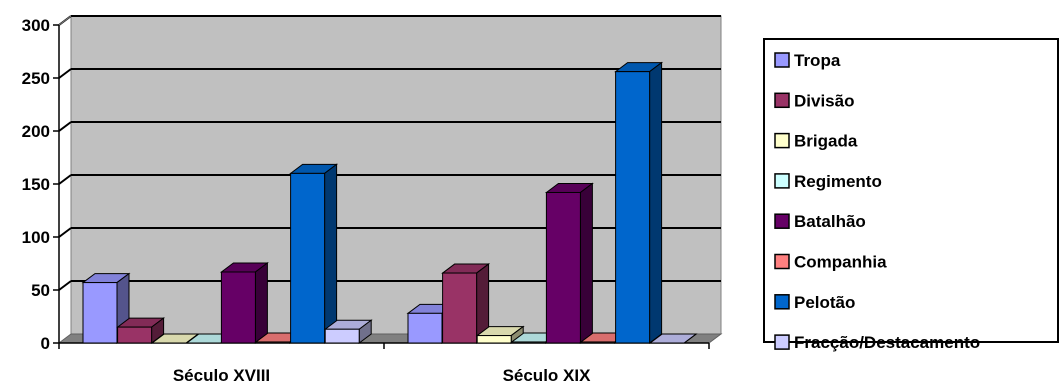  Describe the element at coordinates (824, 100) in the screenshot. I see `legend-label: Divisão` at that location.